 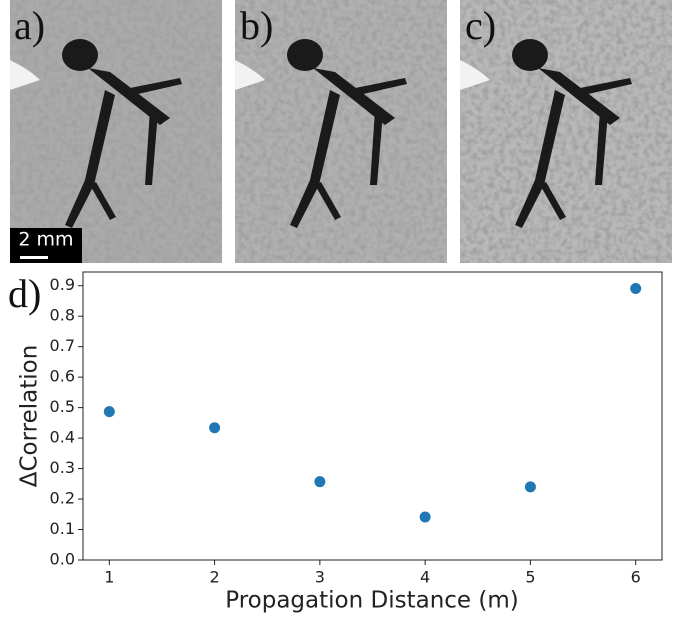 I want to click on y-tick-label: 0.4, so click(x=62, y=437).